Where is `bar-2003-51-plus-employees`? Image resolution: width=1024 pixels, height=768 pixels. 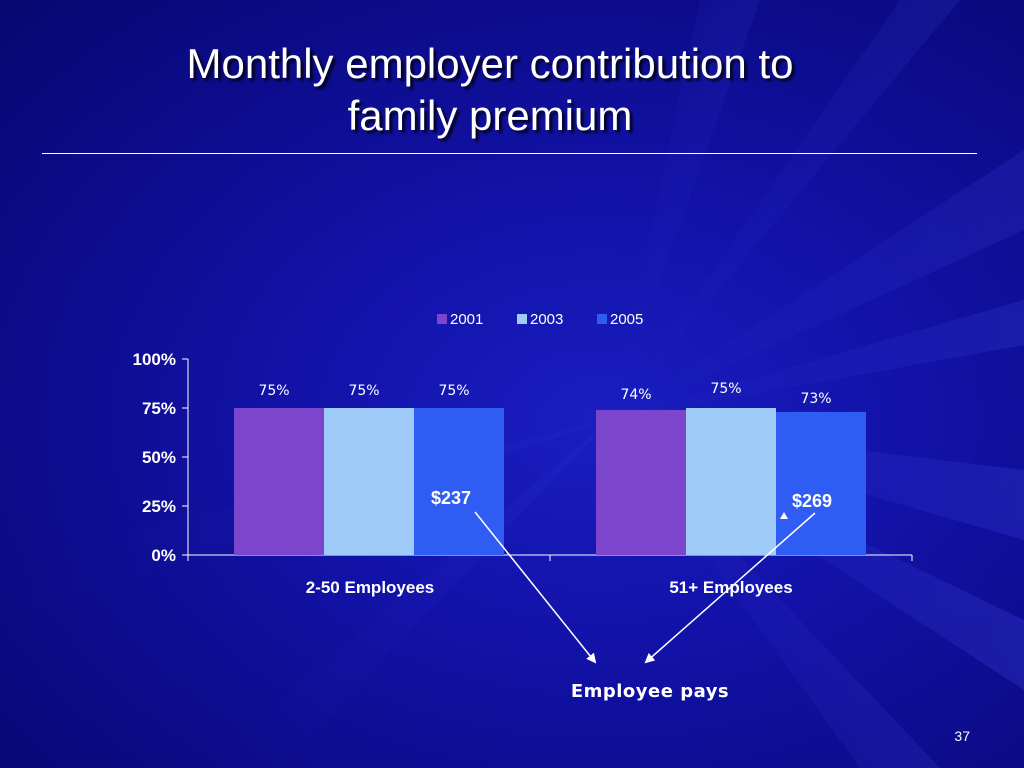 bar-2003-51-plus-employees is located at coordinates (731, 481).